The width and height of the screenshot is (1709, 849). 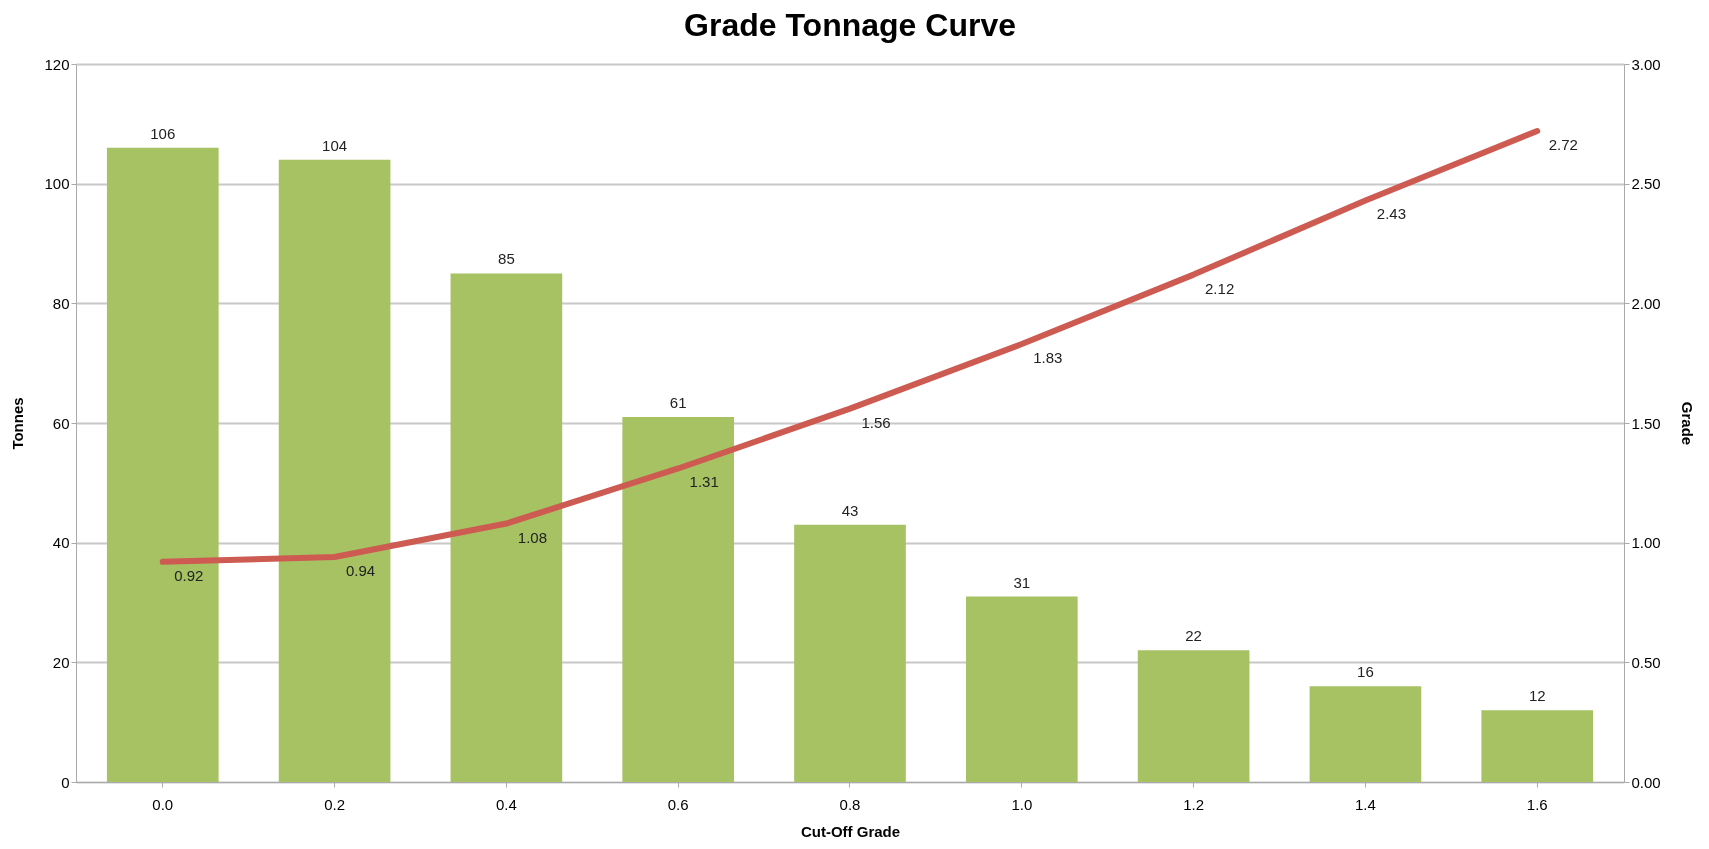 I want to click on x-tick-label: 0.4, so click(x=506, y=804).